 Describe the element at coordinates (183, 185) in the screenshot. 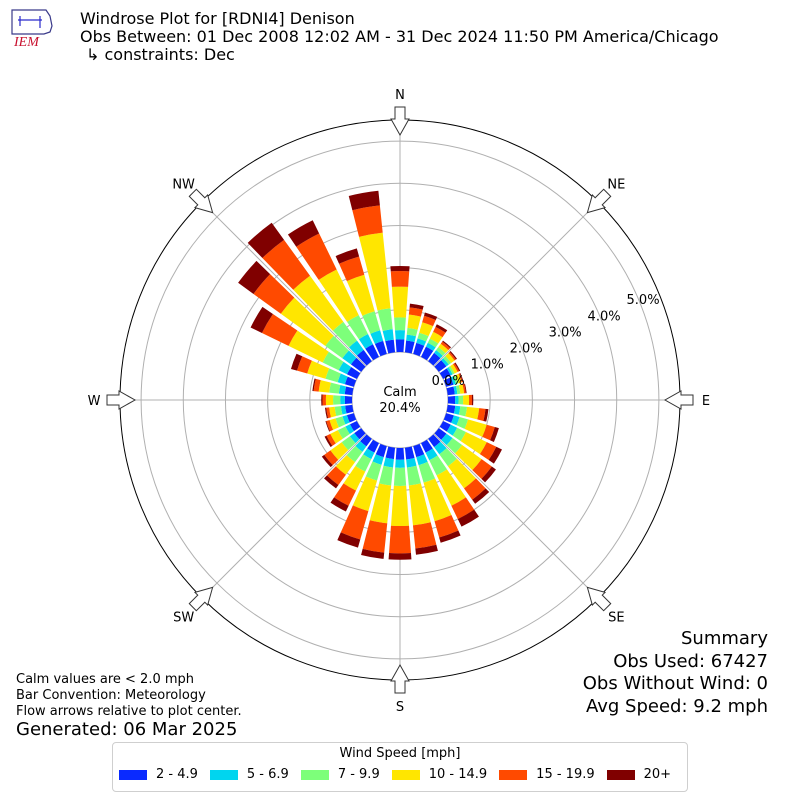

I see `compass-label: NW` at that location.